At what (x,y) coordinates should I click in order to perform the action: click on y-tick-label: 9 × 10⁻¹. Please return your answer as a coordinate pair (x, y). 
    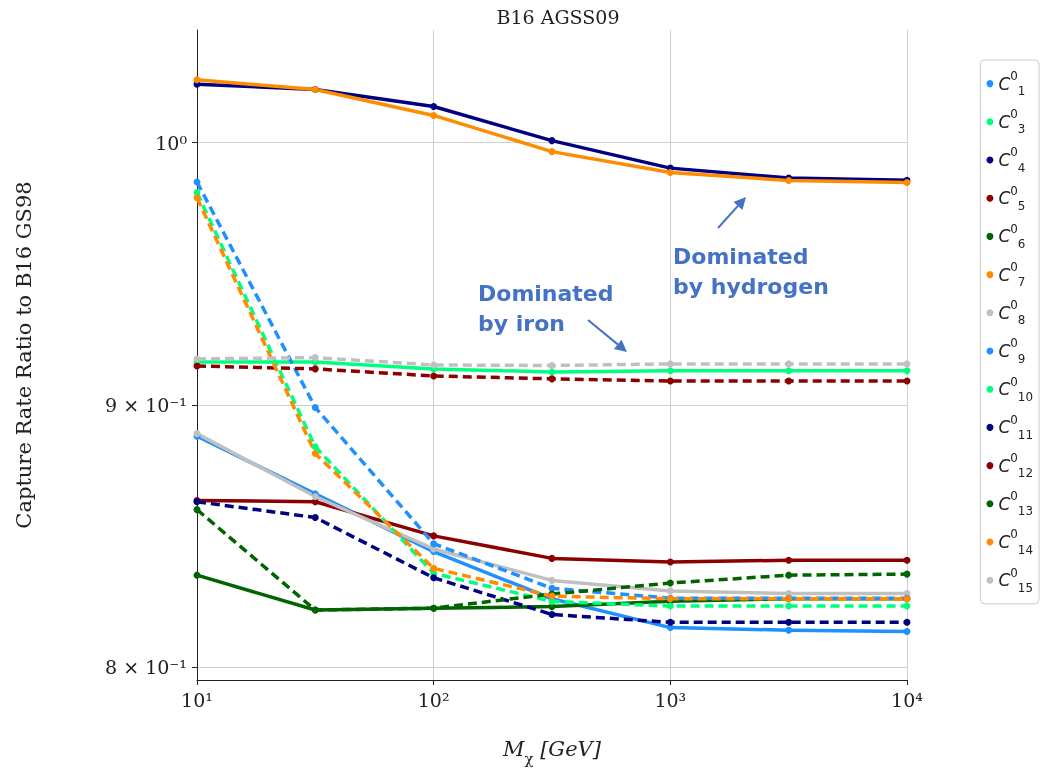
    Looking at the image, I should click on (146, 404).